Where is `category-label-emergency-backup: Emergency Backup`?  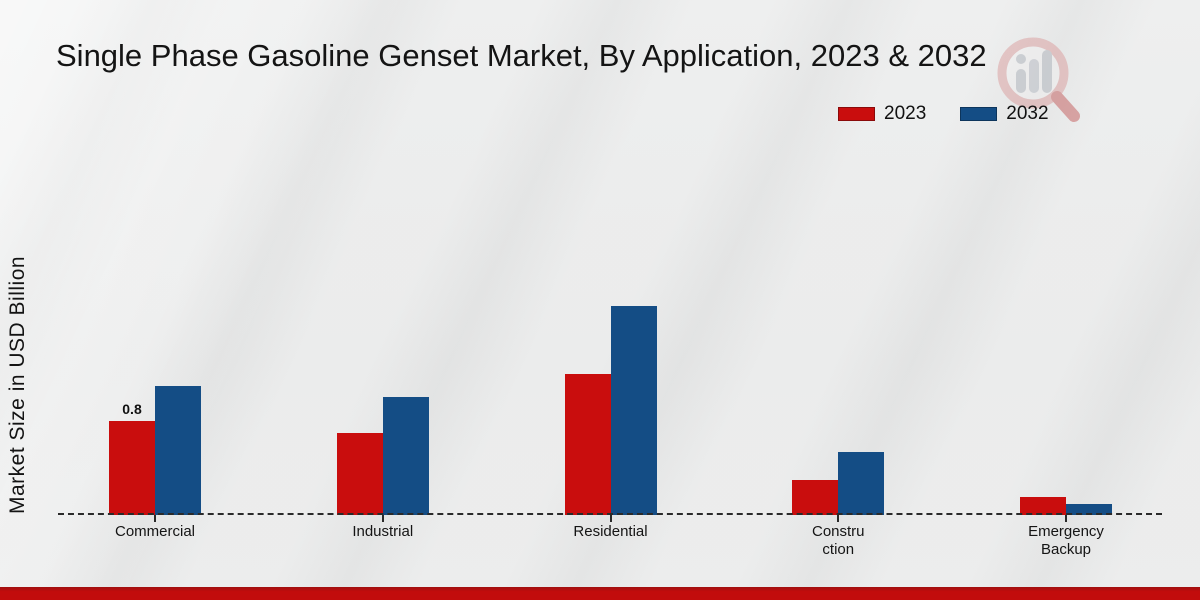 category-label-emergency-backup: Emergency Backup is located at coordinates (1066, 540).